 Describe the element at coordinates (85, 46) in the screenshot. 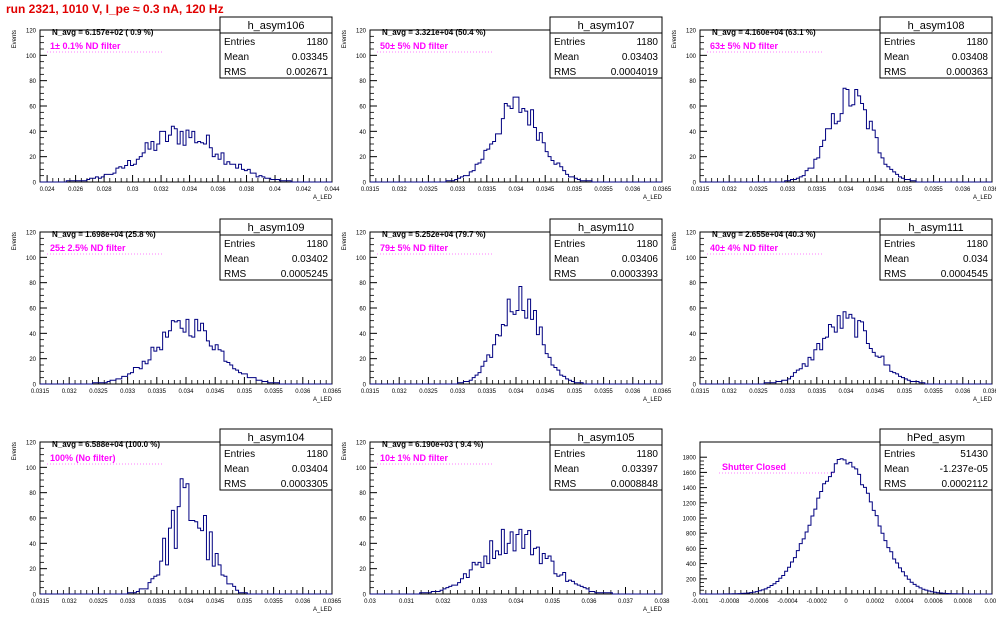

I see `filter-note: 1± 0.1% ND filter` at that location.